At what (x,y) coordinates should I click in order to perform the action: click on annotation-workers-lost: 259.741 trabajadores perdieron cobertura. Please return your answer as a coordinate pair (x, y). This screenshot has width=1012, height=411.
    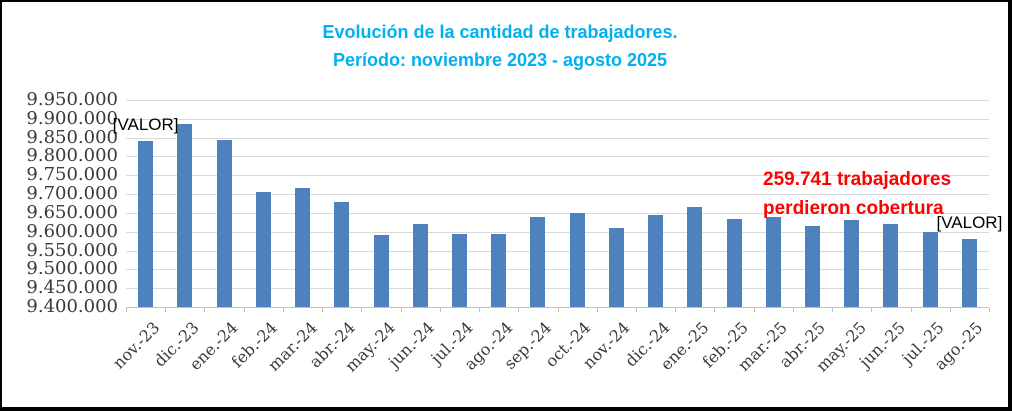
    Looking at the image, I should click on (857, 194).